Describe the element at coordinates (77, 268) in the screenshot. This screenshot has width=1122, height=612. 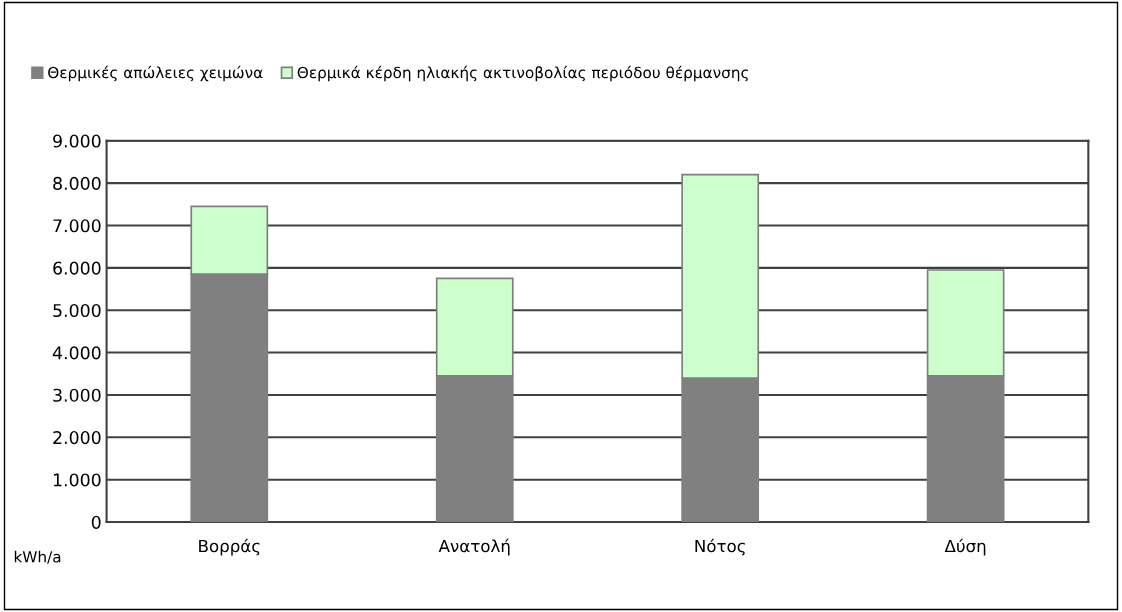
I see `y-tick-label: 6.000` at that location.